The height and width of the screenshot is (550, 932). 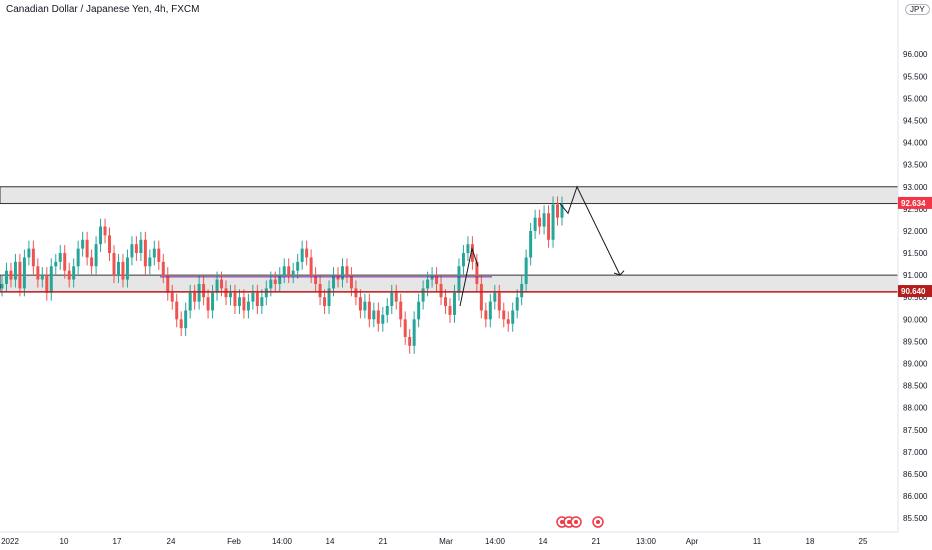 I want to click on time-tick-label: 13:00, so click(x=646, y=541).